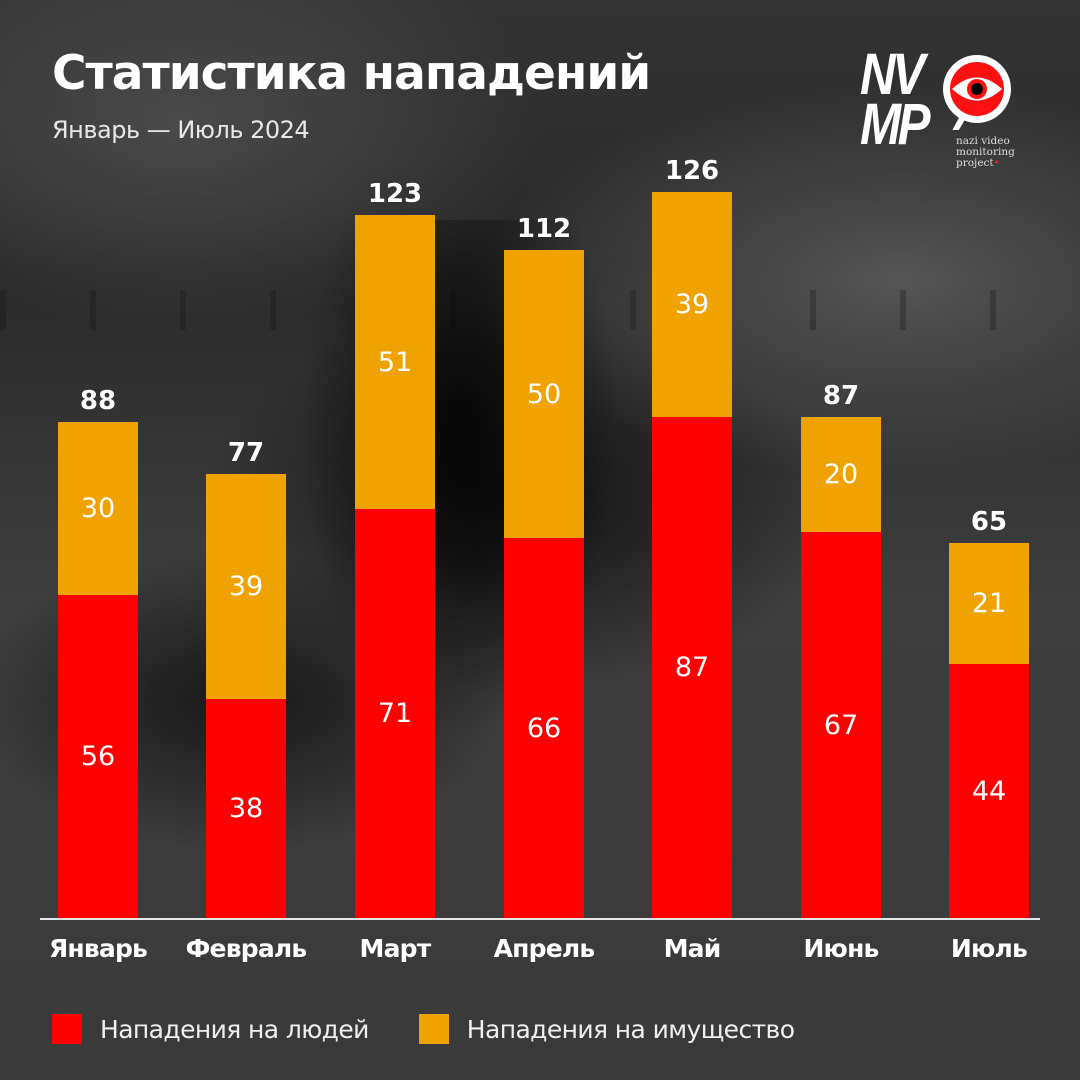 This screenshot has width=1080, height=1080. Describe the element at coordinates (67, 1029) in the screenshot. I see `legend-swatch-people` at that location.